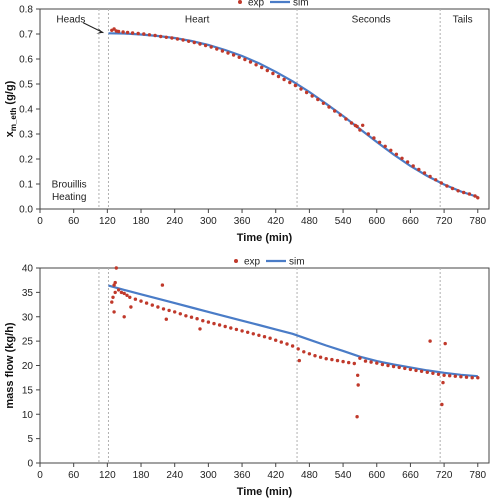 Image resolution: width=494 pixels, height=500 pixels. I want to click on y-axis-title-main: x, so click(10, 133).